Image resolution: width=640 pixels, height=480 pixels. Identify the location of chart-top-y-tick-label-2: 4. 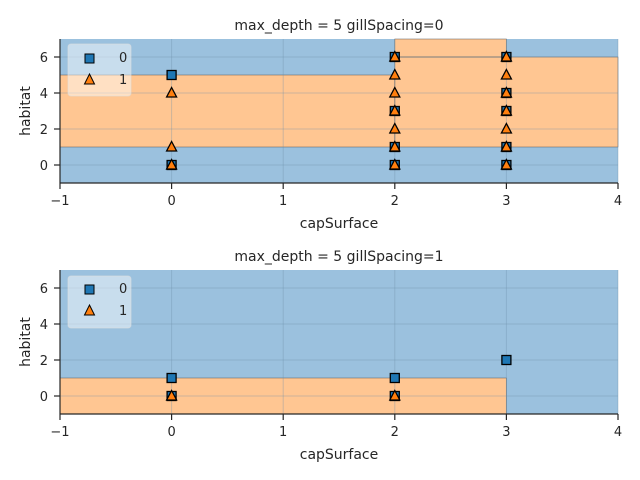
(44, 94).